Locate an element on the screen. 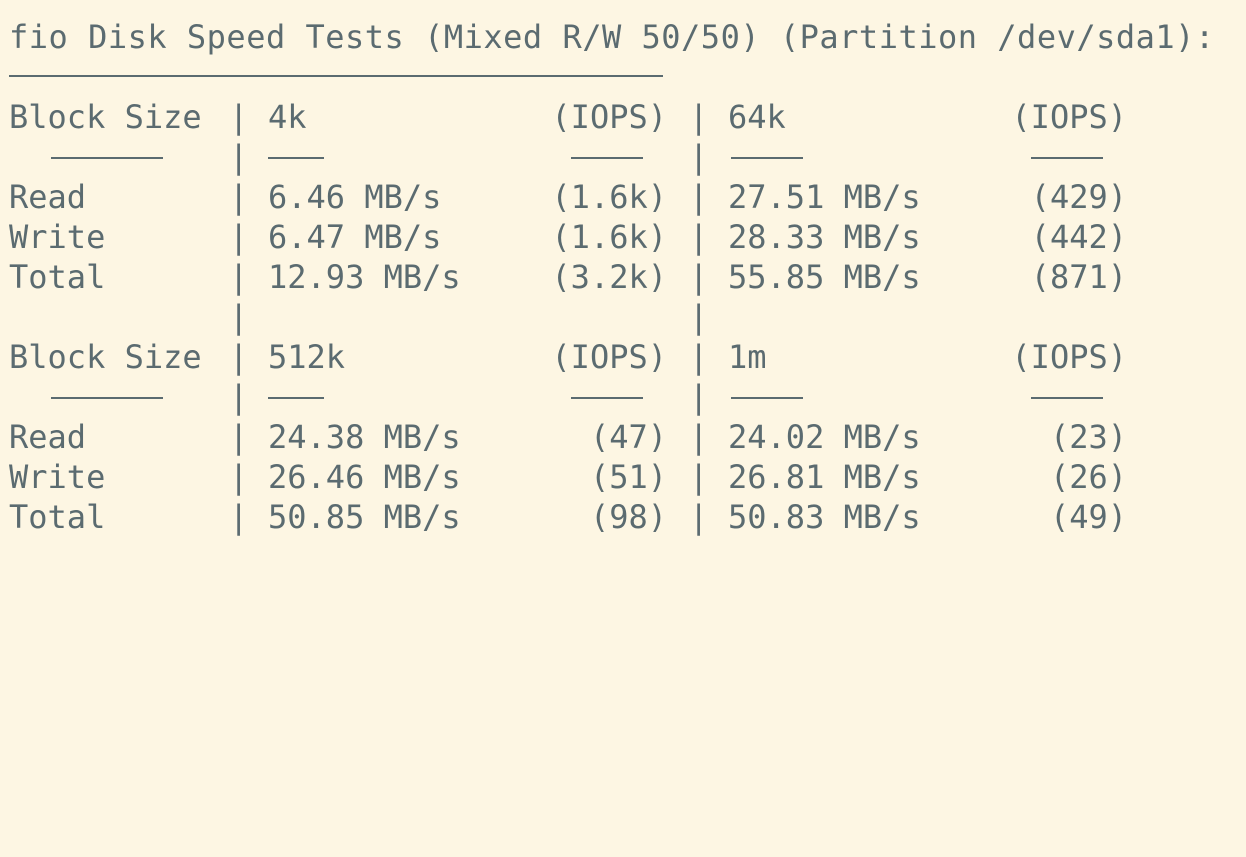 This screenshot has width=1246, height=857. table1-header-row: Block Size | 4k (IOPS) | 64k (IOPS) is located at coordinates (627, 117).